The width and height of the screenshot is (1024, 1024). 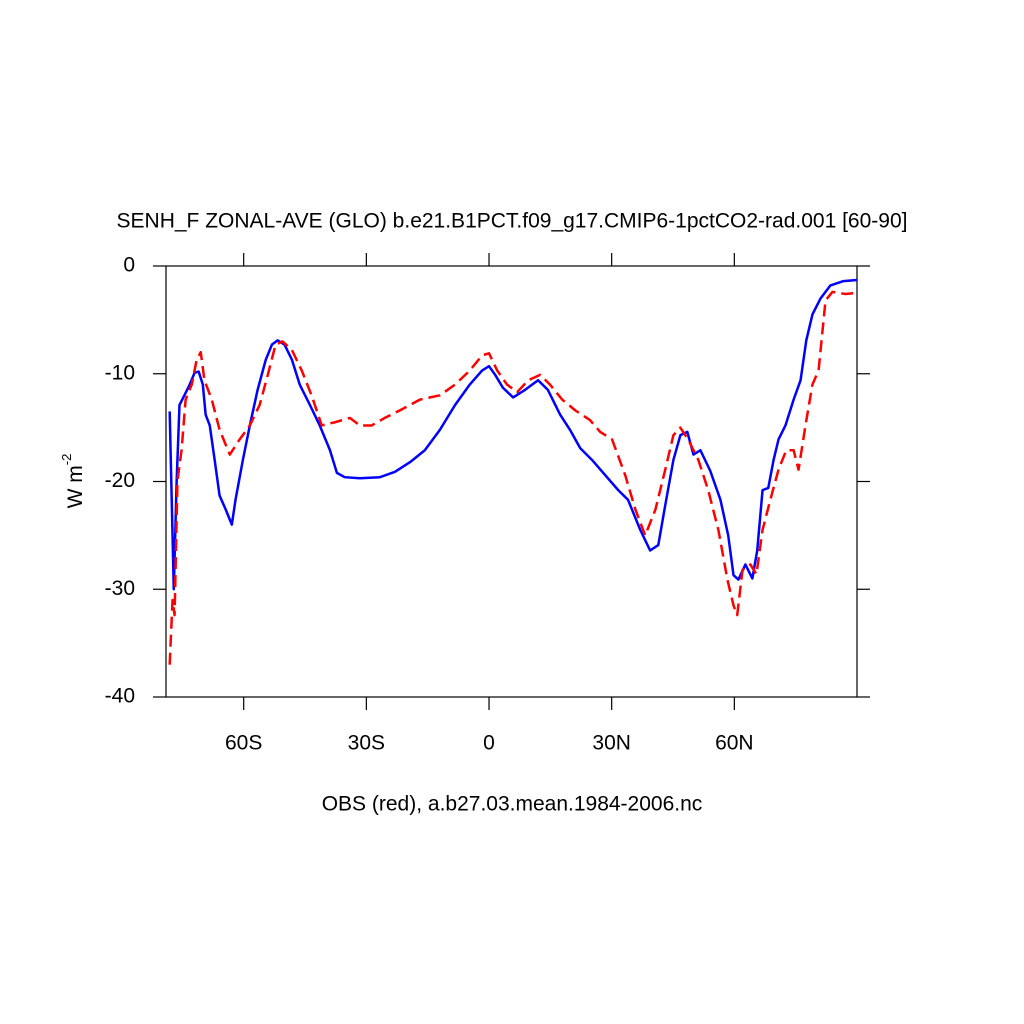 I want to click on y-tick-label: 0, so click(x=129, y=265).